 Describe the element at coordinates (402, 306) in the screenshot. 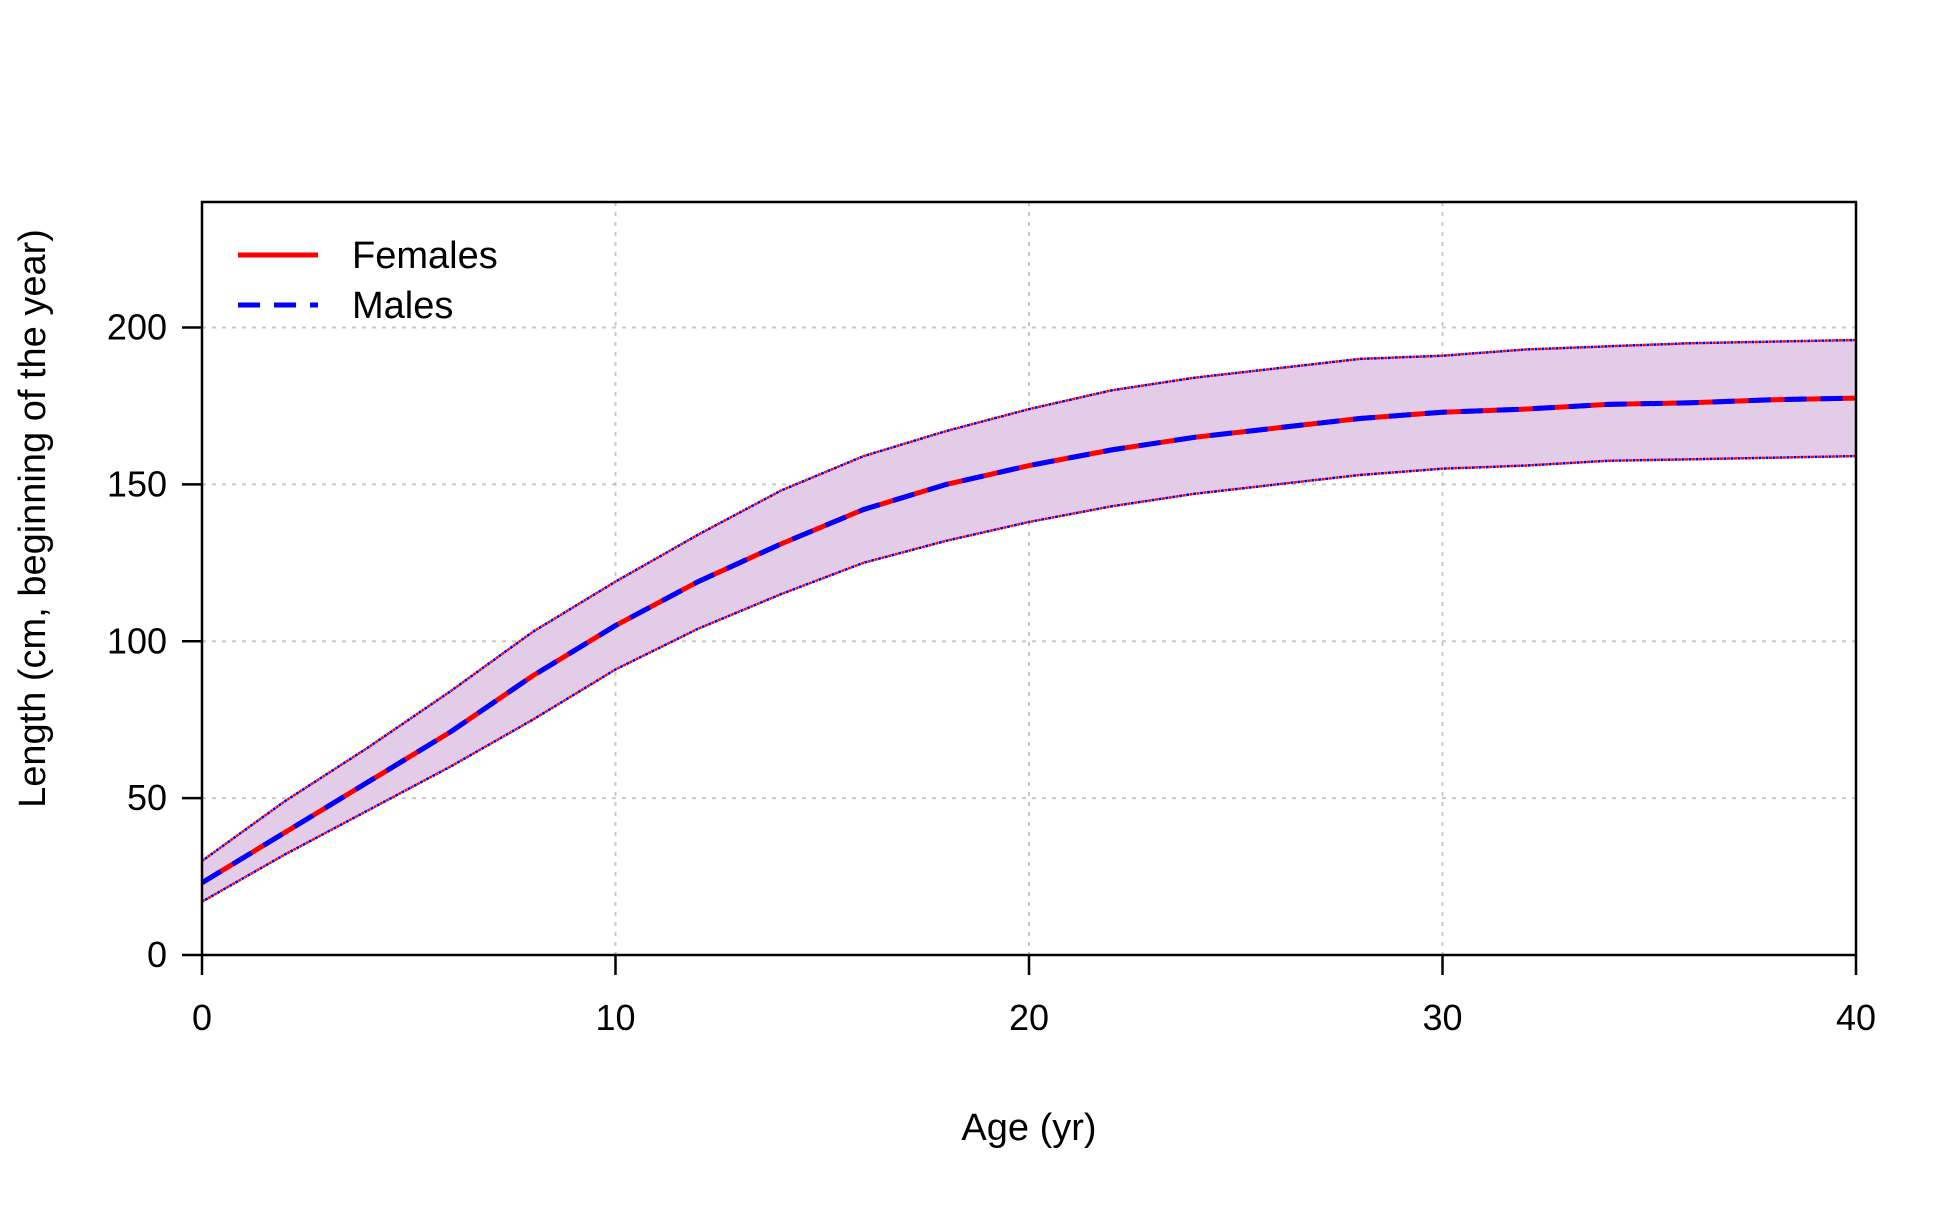

I see `legend-label-males: Males` at that location.